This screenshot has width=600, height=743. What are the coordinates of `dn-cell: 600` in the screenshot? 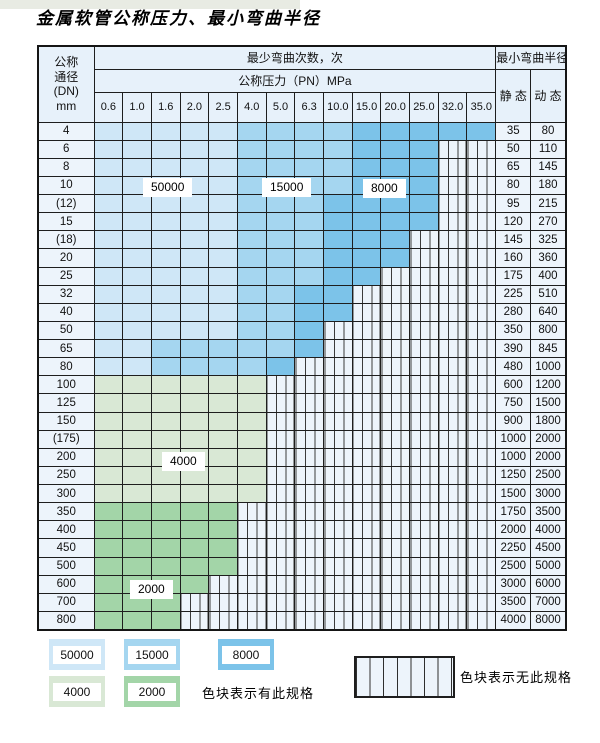 It's located at (66, 584).